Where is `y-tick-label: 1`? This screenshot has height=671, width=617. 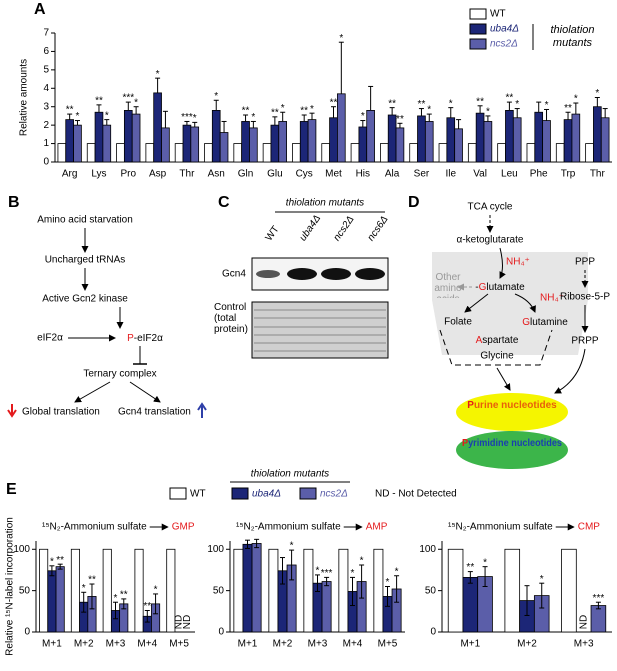
y-tick-label: 1 is located at coordinates (46, 143).